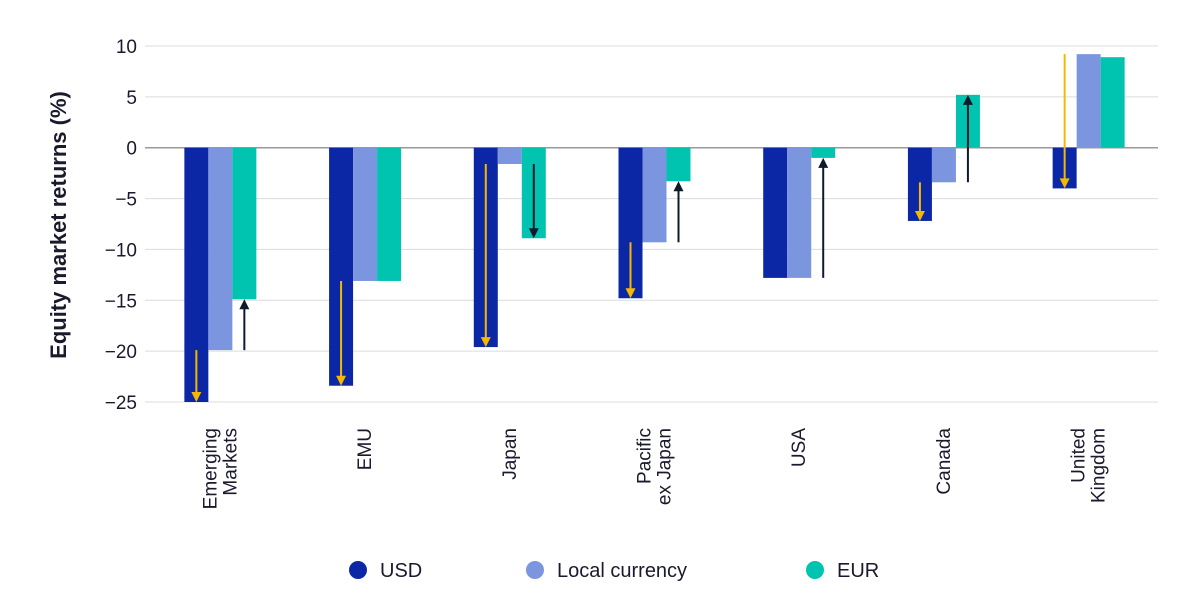  Describe the element at coordinates (665, 466) in the screenshot. I see `category-label-line: ex Japan` at that location.